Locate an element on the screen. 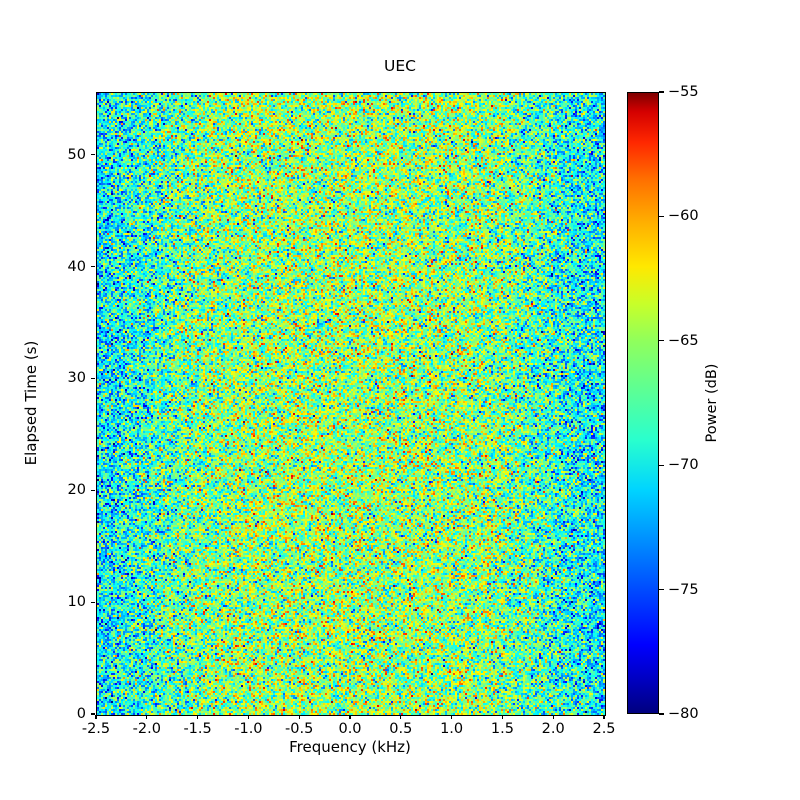 This screenshot has height=800, width=800. y-tick-label: 50 is located at coordinates (76, 154).